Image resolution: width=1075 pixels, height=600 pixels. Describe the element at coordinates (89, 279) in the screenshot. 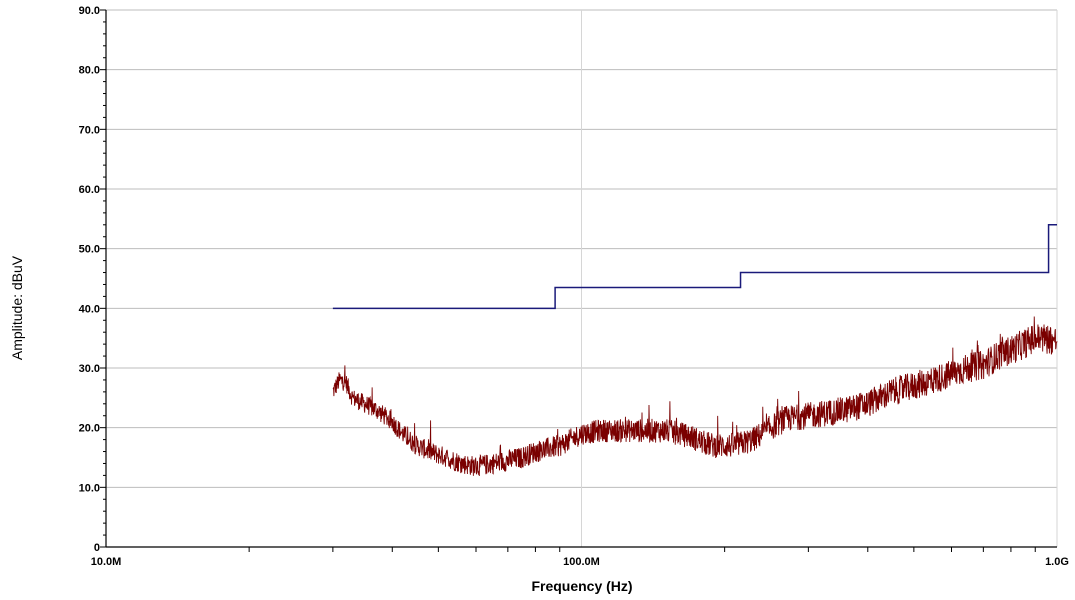

I see `y-tick-labels: 0 10.0 20.0 30.0 40.0 50.0 60.0 70.0 80.0 90.0` at that location.